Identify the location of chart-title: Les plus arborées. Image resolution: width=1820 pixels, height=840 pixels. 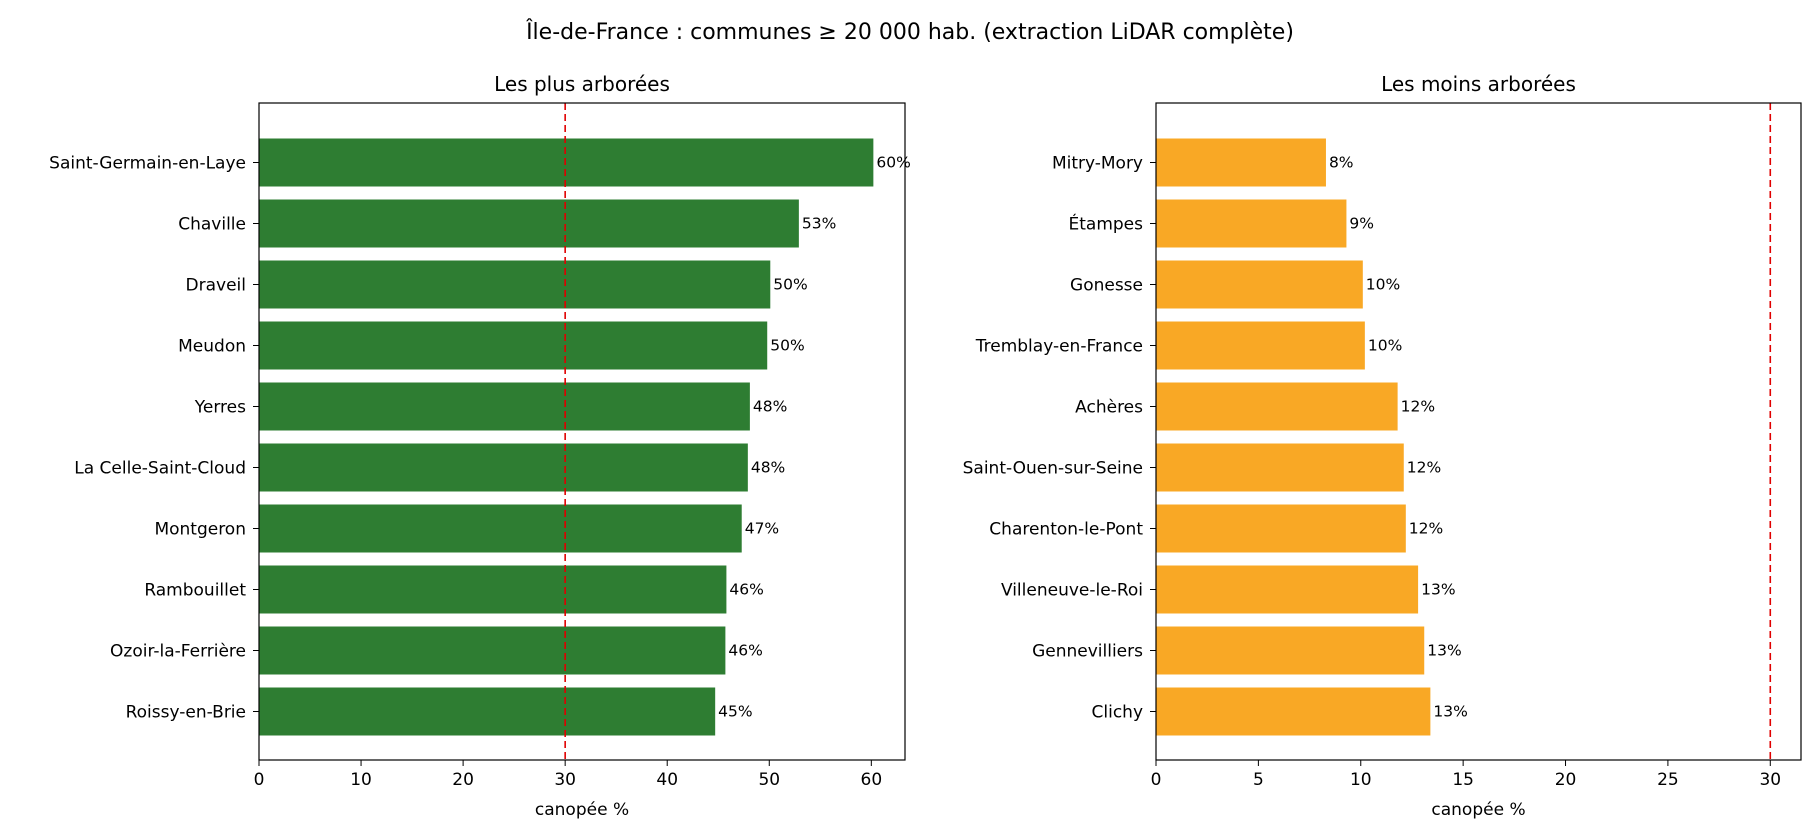
(582, 84).